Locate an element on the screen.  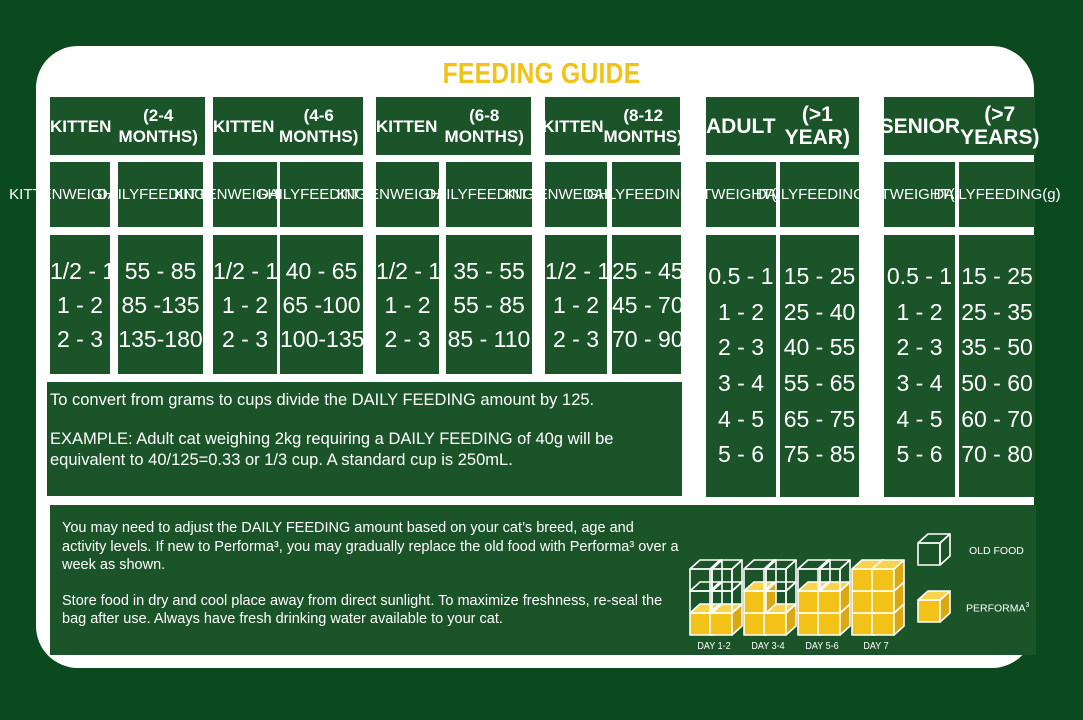
group-header: KITTEN (6-8 MONTHS) is located at coordinates (453, 126).